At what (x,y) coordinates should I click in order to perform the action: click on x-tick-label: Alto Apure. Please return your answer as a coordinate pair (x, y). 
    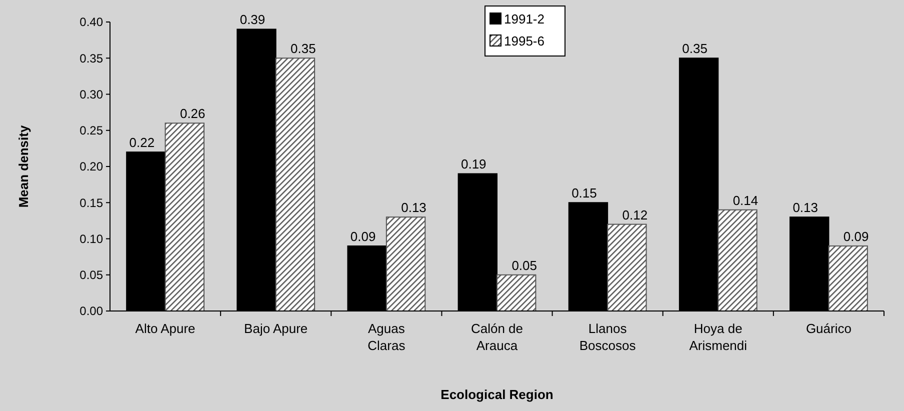
    Looking at the image, I should click on (165, 328).